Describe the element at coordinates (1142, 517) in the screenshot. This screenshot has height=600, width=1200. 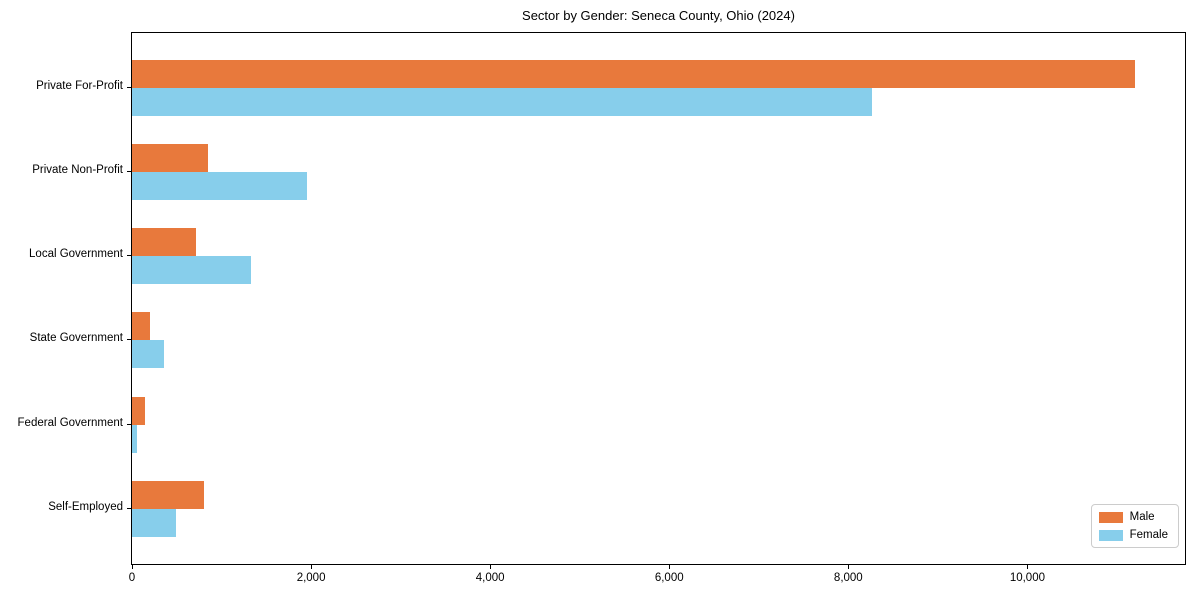
I see `legend-label-male: Male` at that location.